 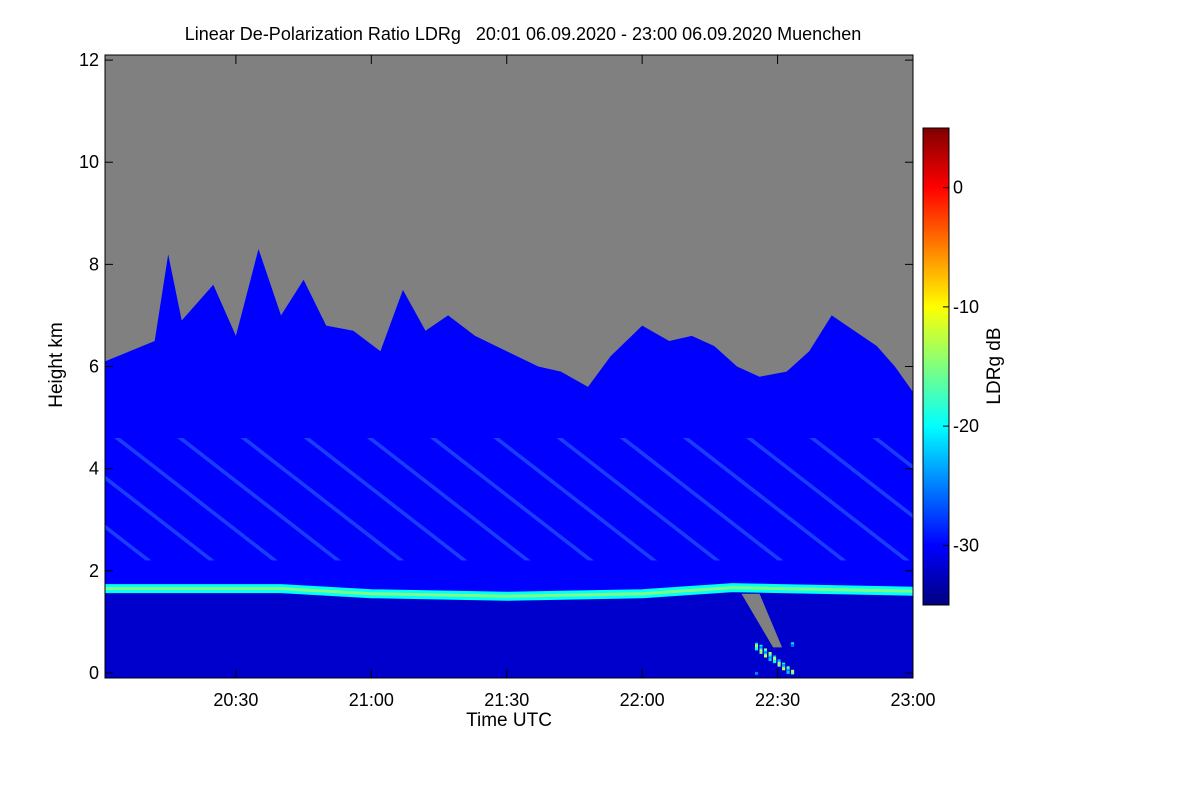 I want to click on y-tick-label: 12, so click(x=89, y=60).